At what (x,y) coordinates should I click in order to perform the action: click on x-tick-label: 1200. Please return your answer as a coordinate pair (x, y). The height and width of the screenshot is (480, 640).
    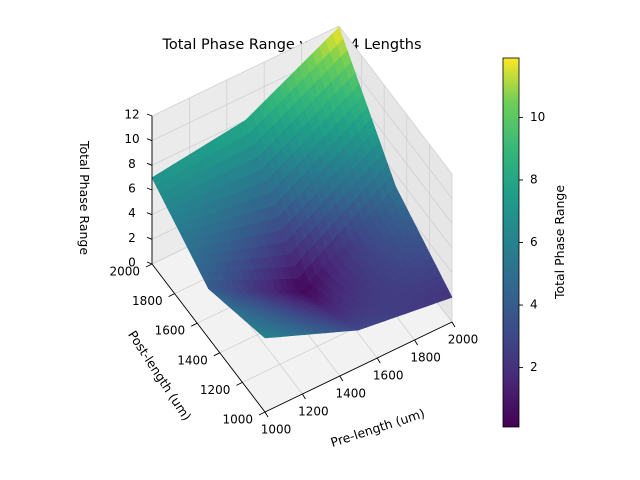
    Looking at the image, I should click on (313, 412).